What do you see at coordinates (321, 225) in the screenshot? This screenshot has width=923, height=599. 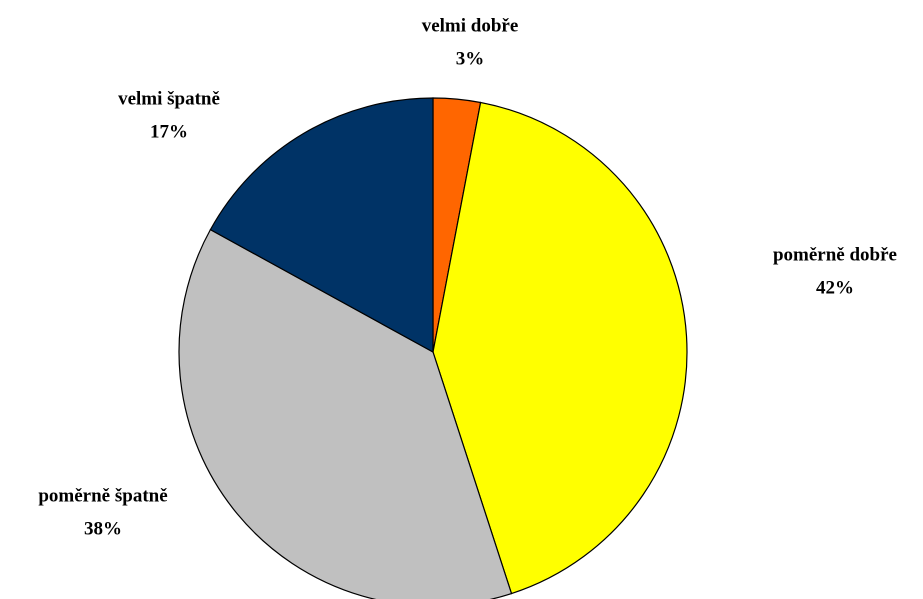 I see `pie-slice` at bounding box center [321, 225].